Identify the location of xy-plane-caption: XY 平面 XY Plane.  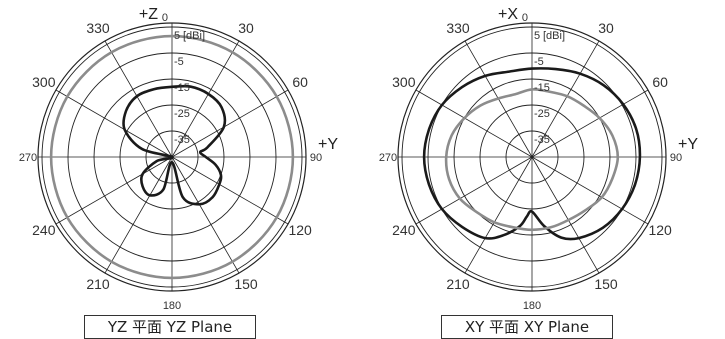
(527, 327).